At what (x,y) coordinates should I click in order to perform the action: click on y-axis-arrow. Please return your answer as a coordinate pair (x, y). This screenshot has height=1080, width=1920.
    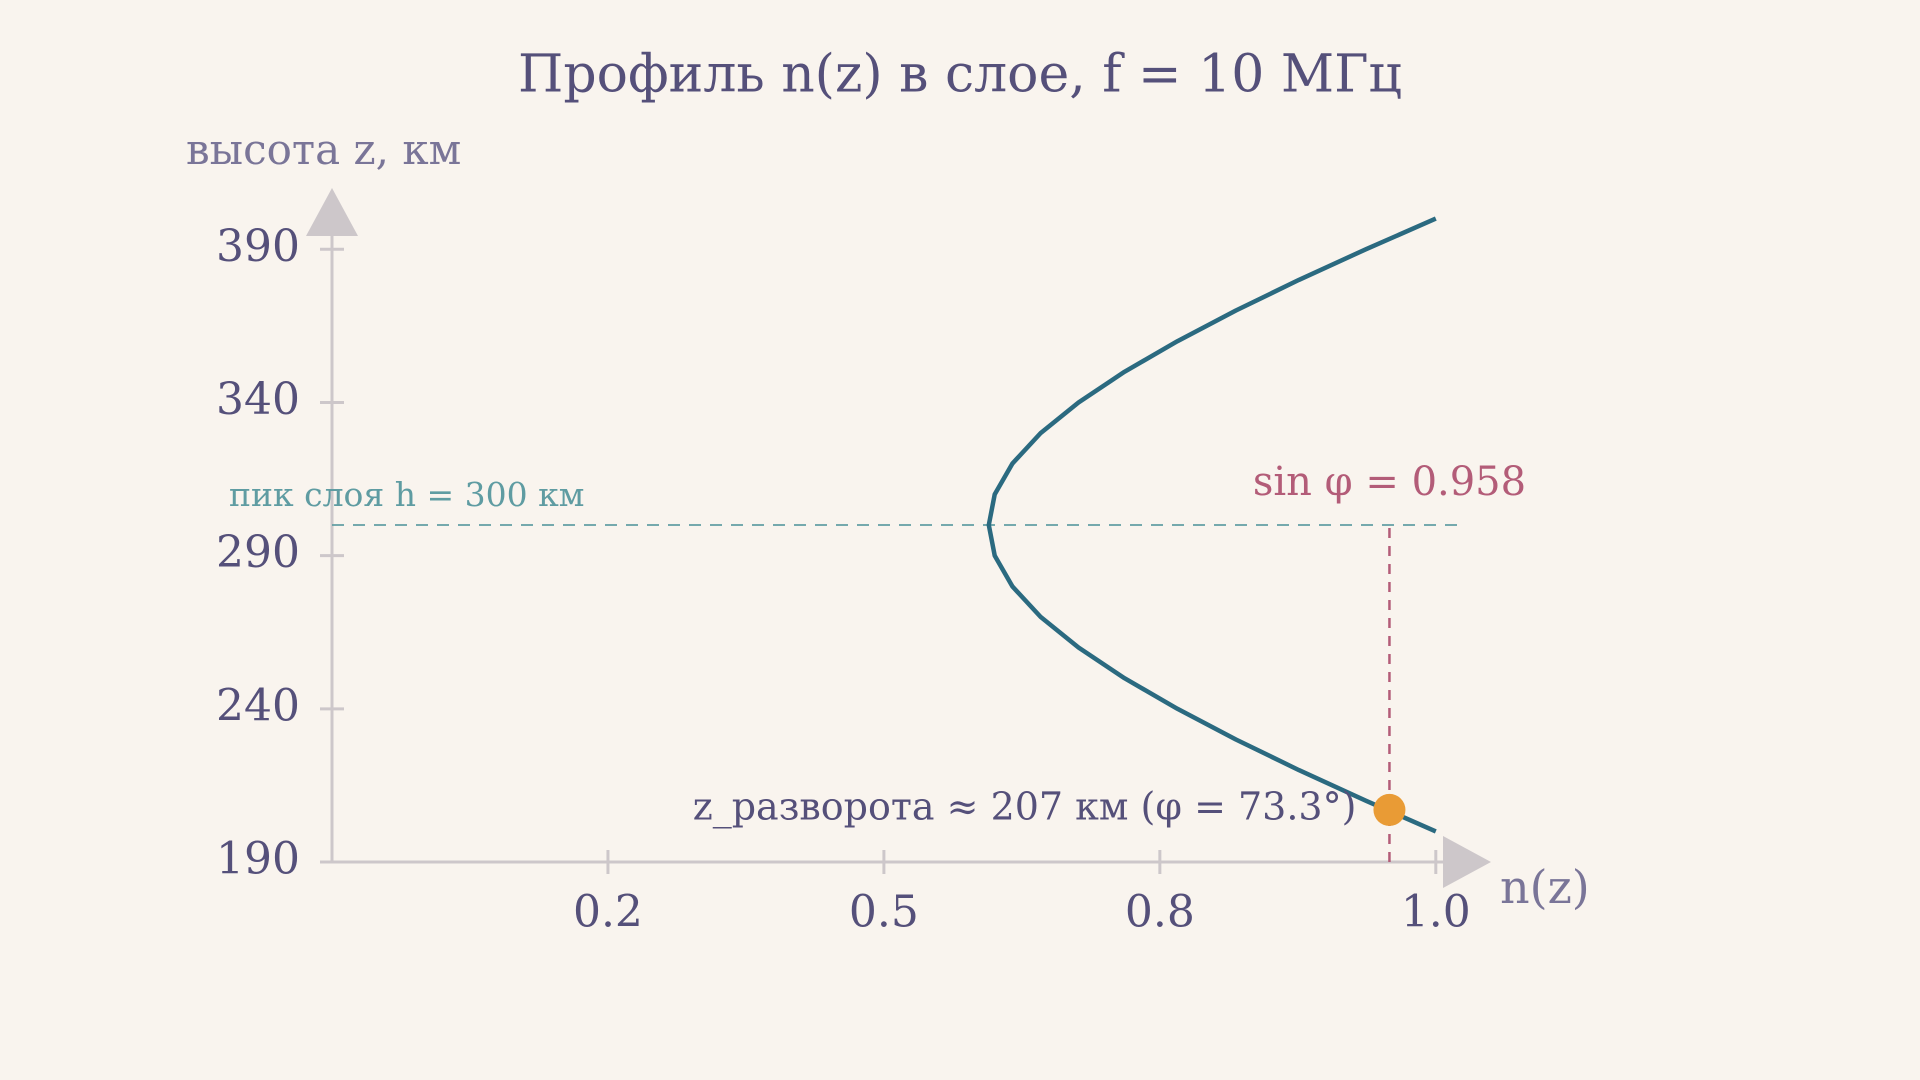
    Looking at the image, I should click on (332, 212).